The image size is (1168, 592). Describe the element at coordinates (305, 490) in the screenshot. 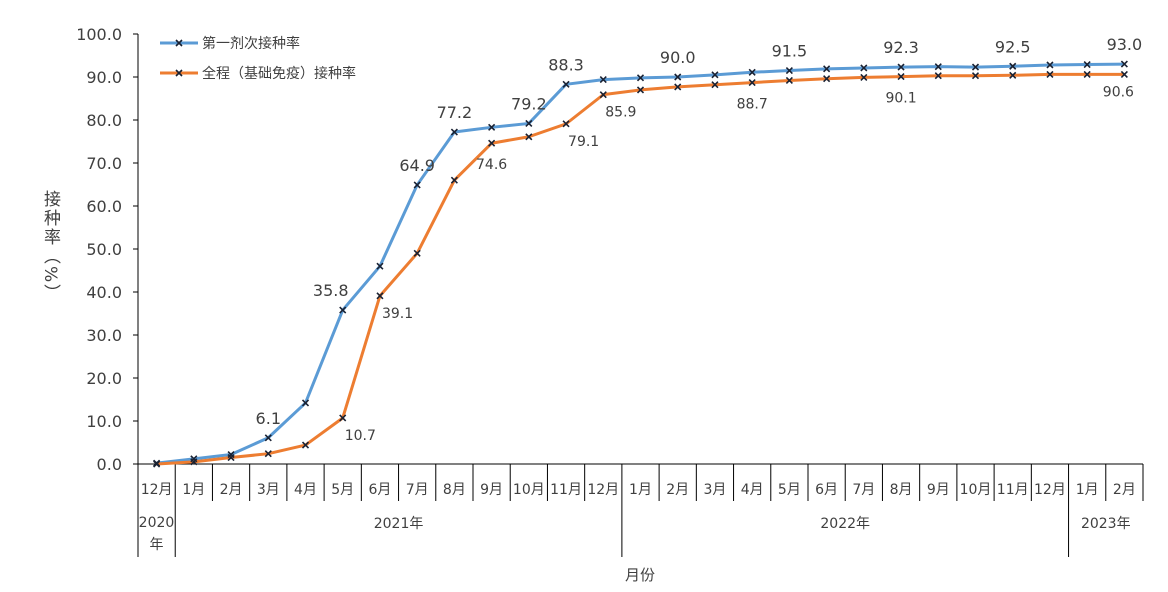

I see `x-tick-label: 4月` at that location.